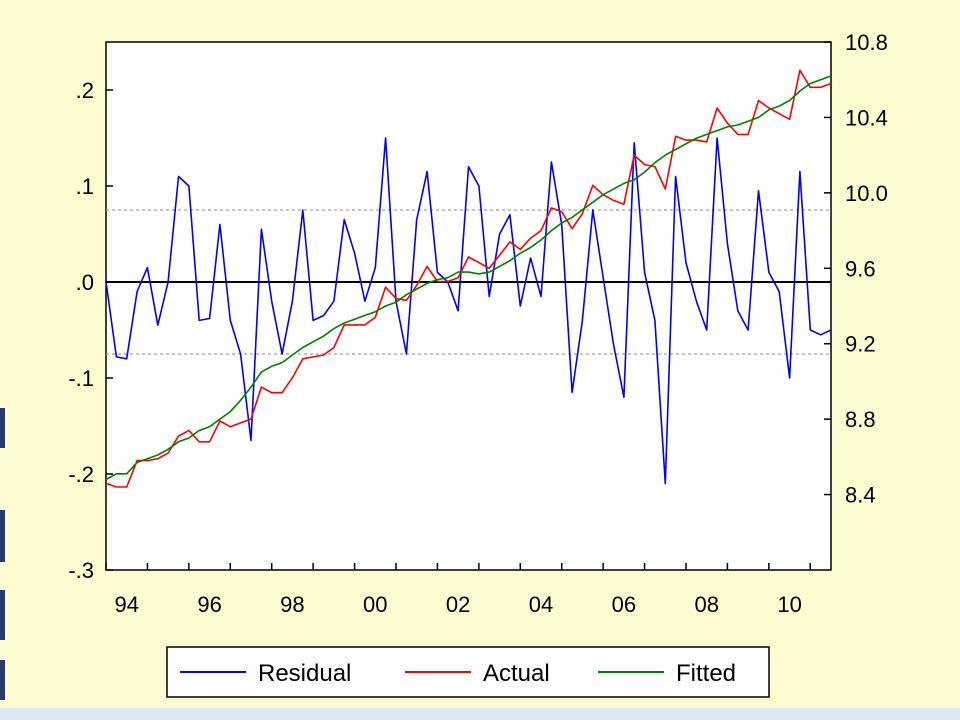 The height and width of the screenshot is (720, 960). What do you see at coordinates (866, 117) in the screenshot?
I see `right-axis-tick-label: 10.4` at bounding box center [866, 117].